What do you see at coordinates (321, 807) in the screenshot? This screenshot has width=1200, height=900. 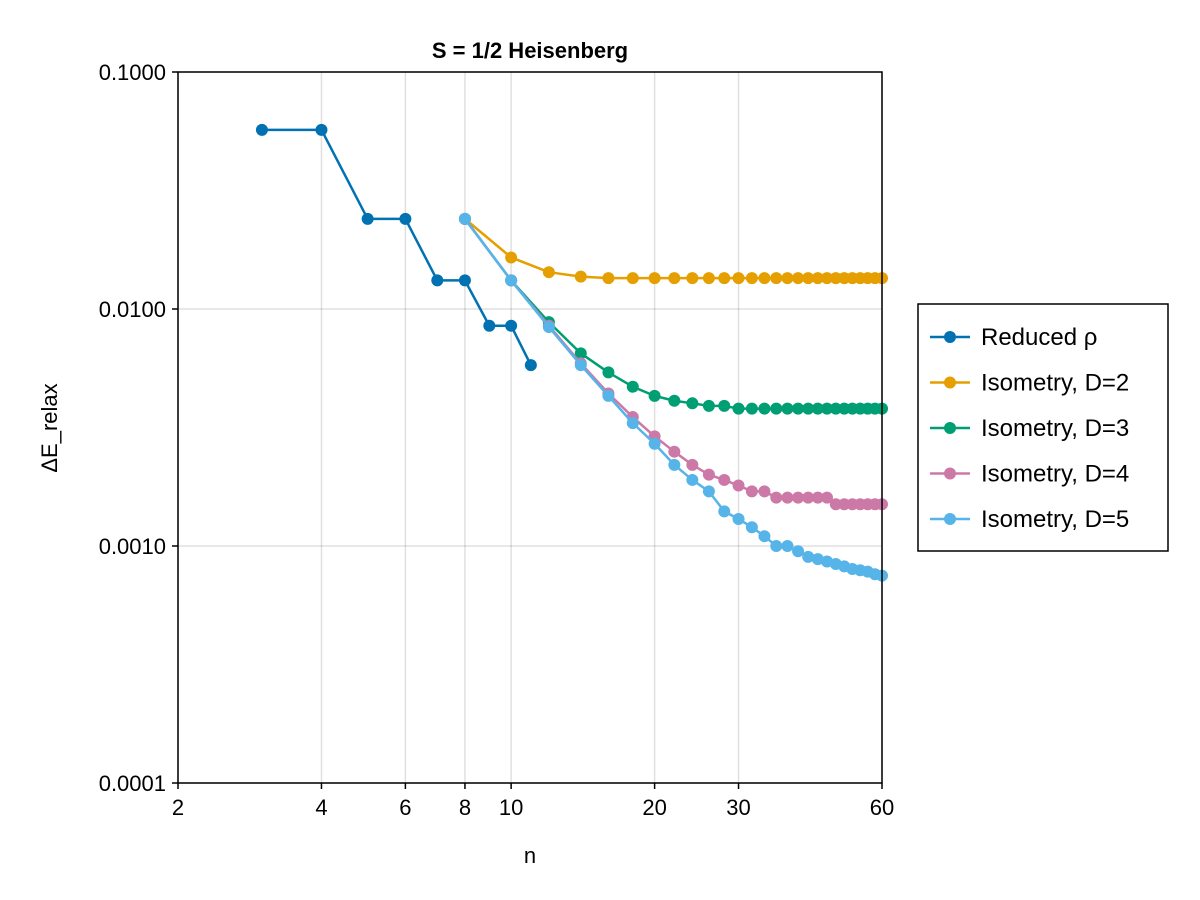 I see `x-tick-label: 4` at bounding box center [321, 807].